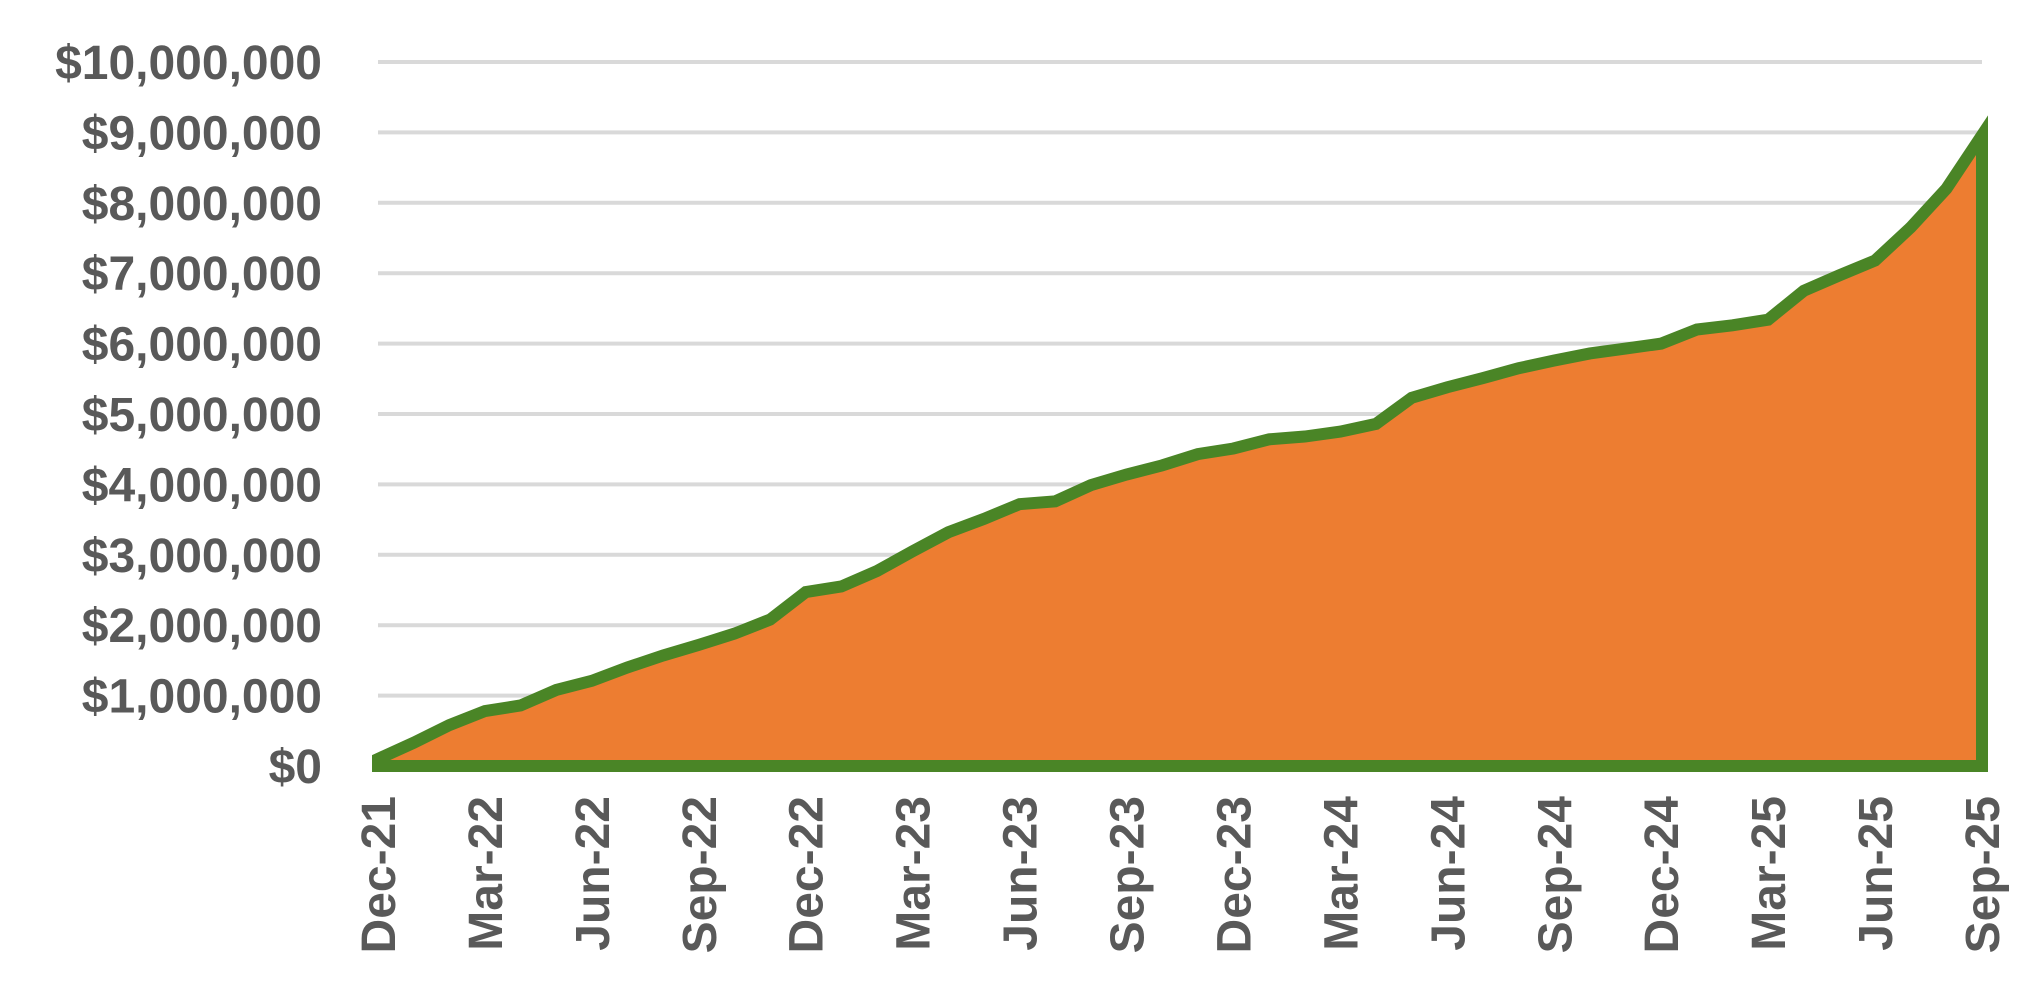 This screenshot has height=994, width=2042. I want to click on x-tick-label: Dec-21, so click(379, 874).